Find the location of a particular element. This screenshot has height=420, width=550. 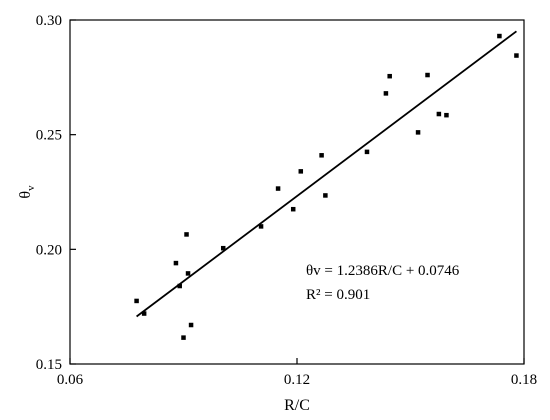

x-tick-label: 0.06 is located at coordinates (70, 380).